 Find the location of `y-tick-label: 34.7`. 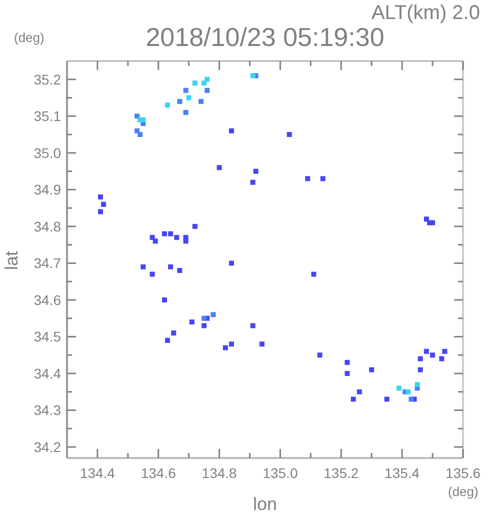

y-tick-label: 34.7 is located at coordinates (48, 263).